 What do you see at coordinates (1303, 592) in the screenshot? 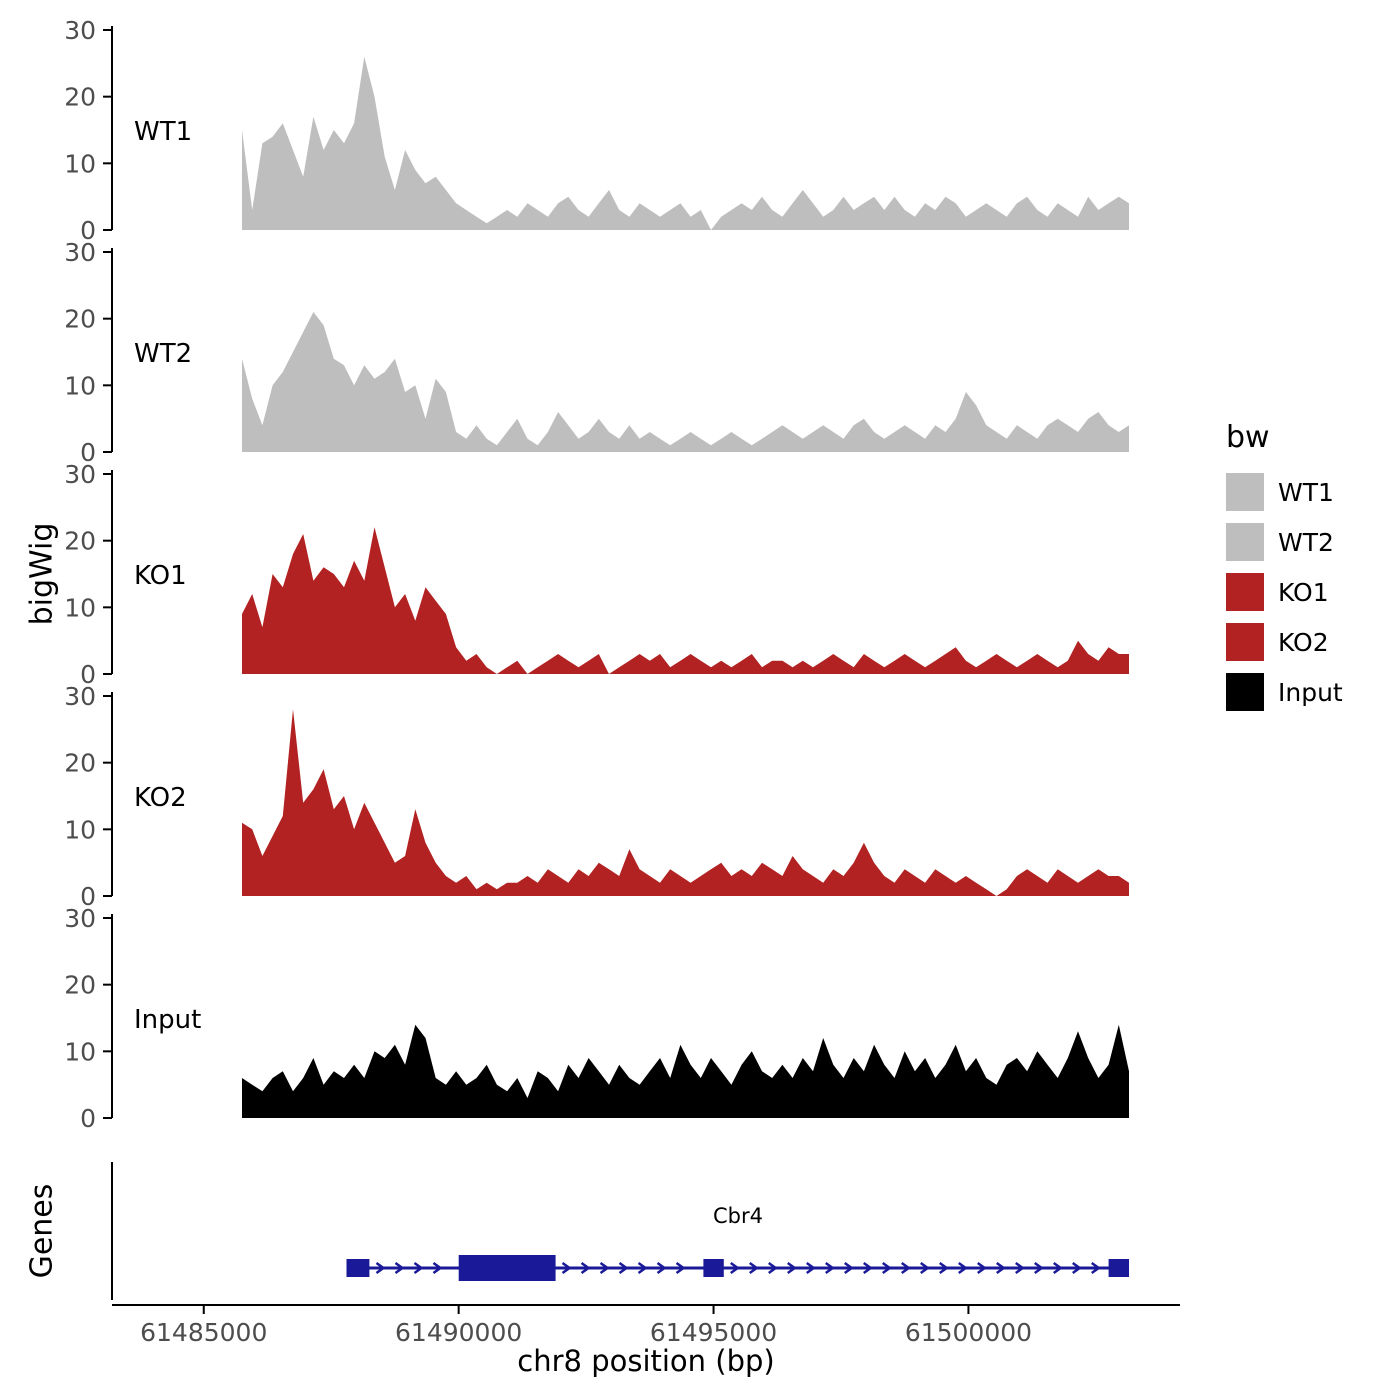
I see `legend-label: KO1` at bounding box center [1303, 592].